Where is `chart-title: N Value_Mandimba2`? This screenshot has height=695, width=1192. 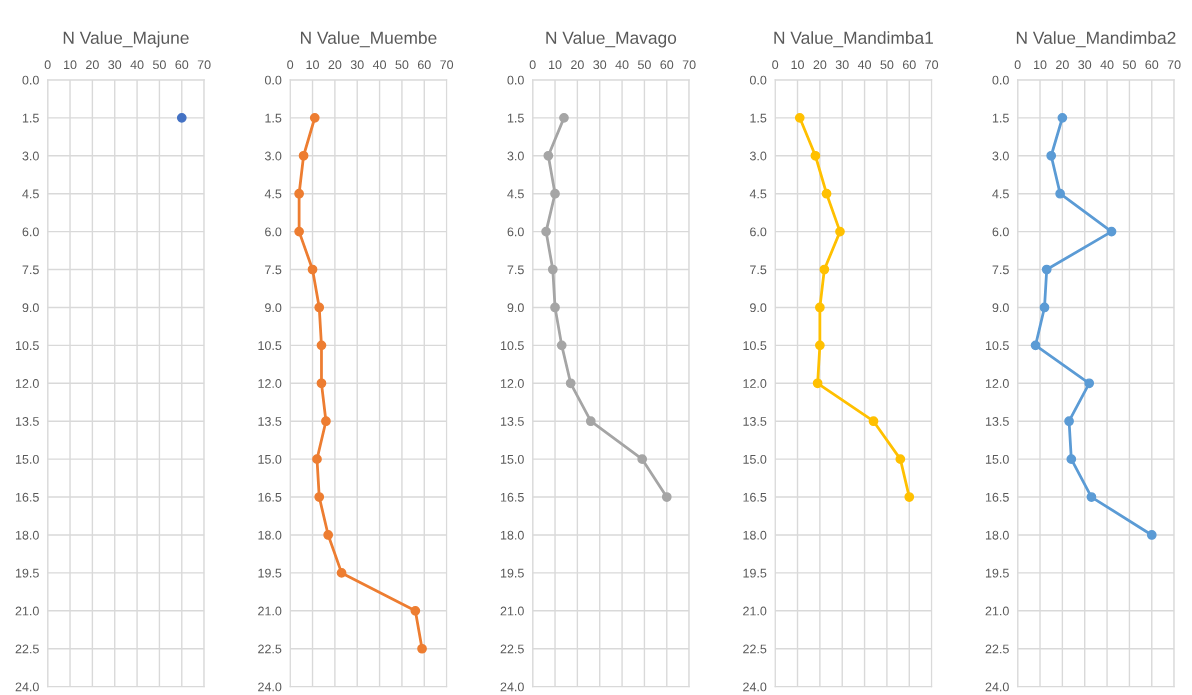
chart-title: N Value_Mandimba2 is located at coordinates (1096, 39).